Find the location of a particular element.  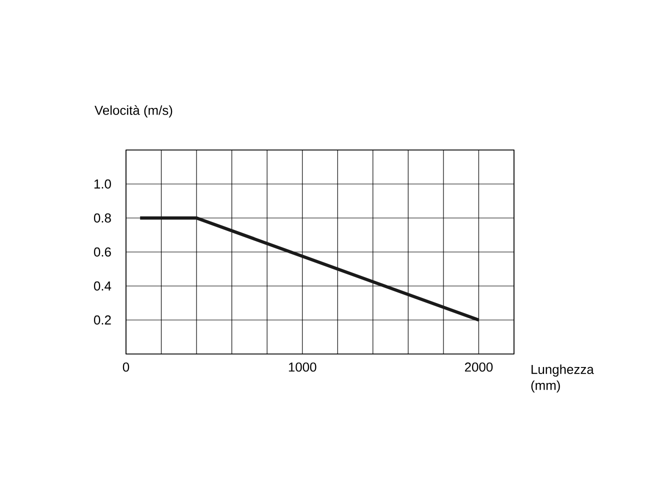

x-tick-label: 2000 is located at coordinates (478, 367).